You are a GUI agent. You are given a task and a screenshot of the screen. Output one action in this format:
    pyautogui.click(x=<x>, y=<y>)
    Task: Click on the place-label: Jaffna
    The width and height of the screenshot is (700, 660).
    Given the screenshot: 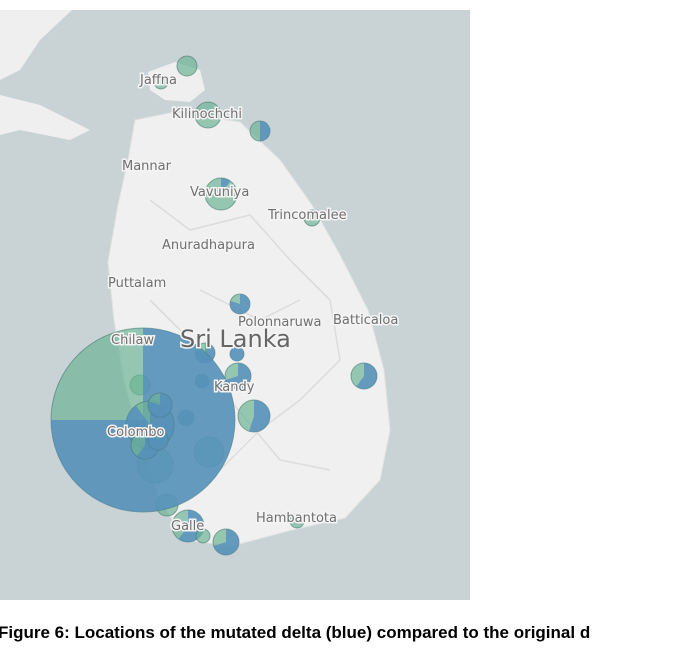 What is the action you would take?
    pyautogui.click(x=158, y=80)
    